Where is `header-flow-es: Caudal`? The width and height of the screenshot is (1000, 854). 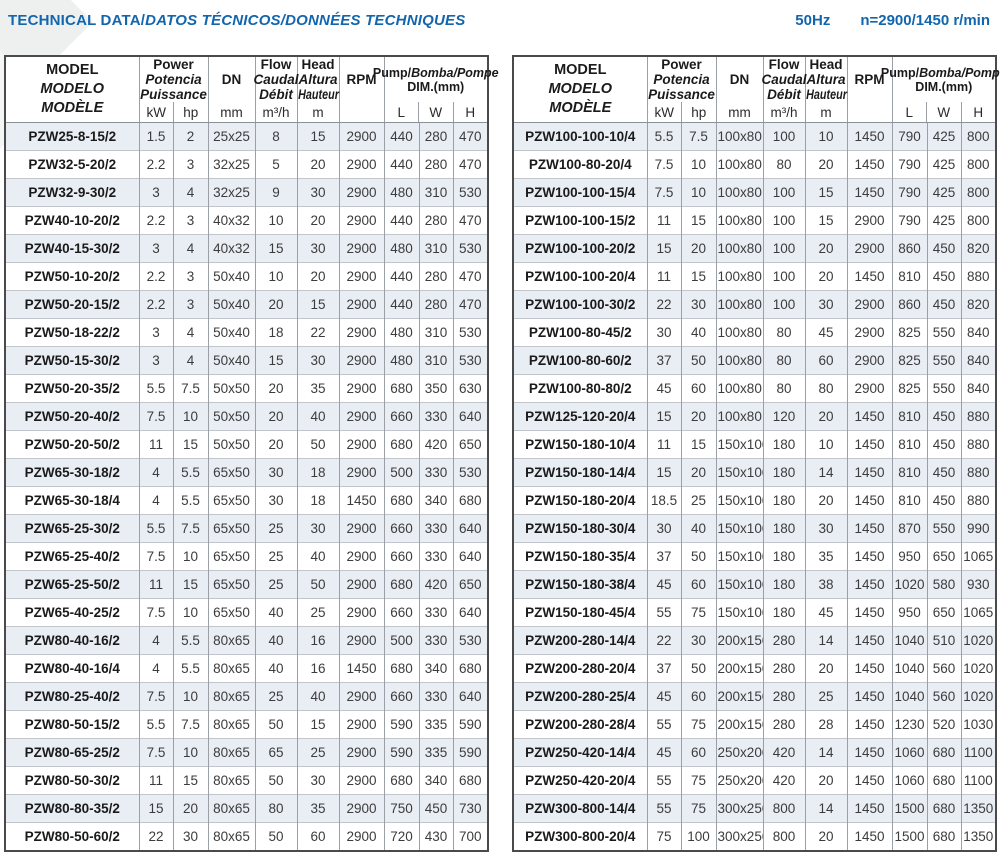
header-flow-es: Caudal is located at coordinates (784, 79).